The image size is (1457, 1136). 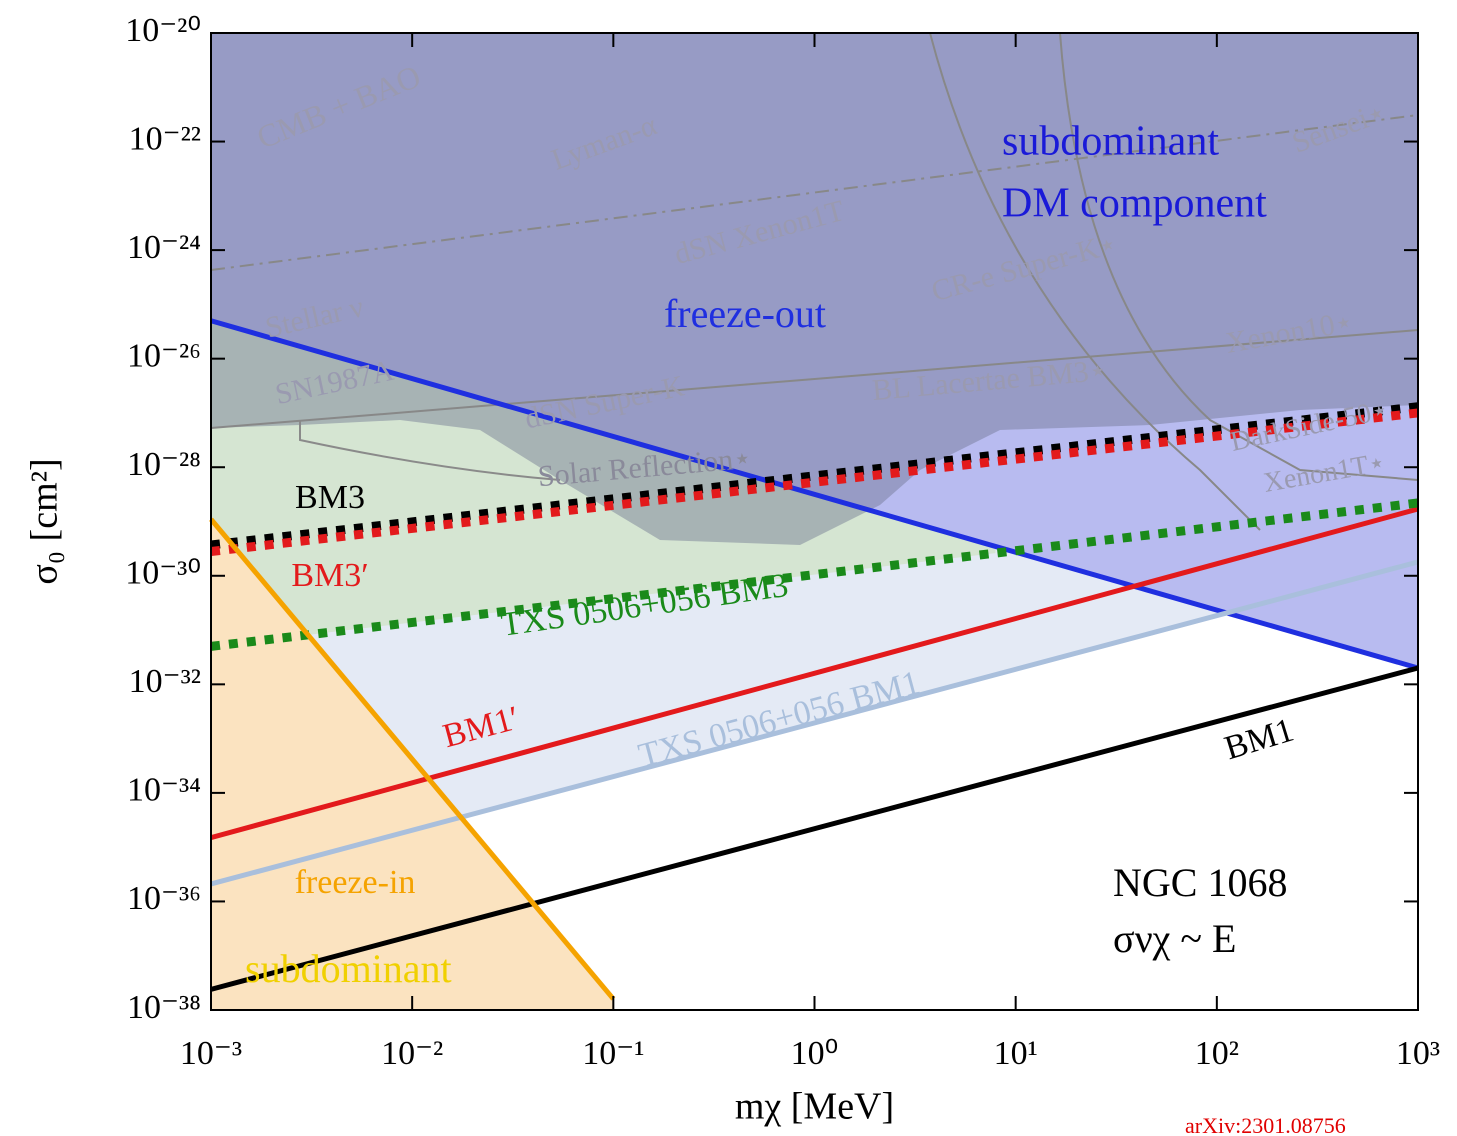 What do you see at coordinates (211, 1053) in the screenshot?
I see `x-tick-label: 10⁻³` at bounding box center [211, 1053].